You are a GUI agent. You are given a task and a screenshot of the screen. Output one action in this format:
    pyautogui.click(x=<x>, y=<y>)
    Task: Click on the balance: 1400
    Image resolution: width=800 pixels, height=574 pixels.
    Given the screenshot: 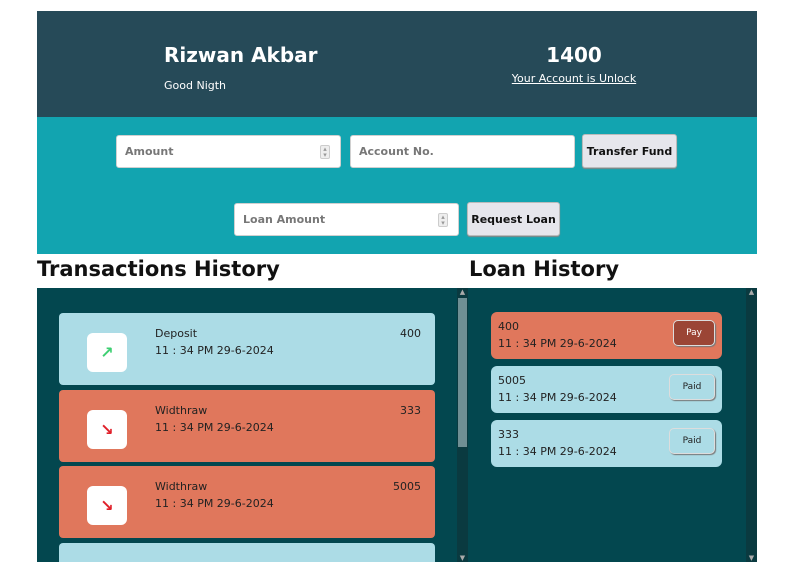 What is the action you would take?
    pyautogui.click(x=574, y=55)
    